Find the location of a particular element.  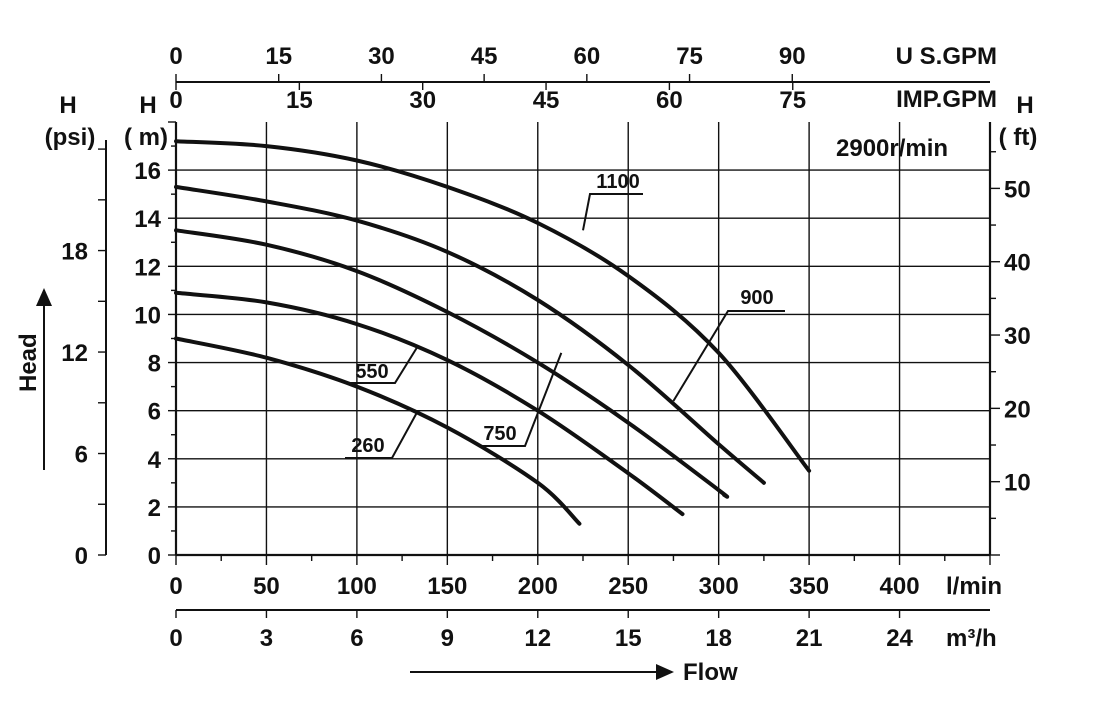

speed-label: 2900r/min is located at coordinates (892, 148).